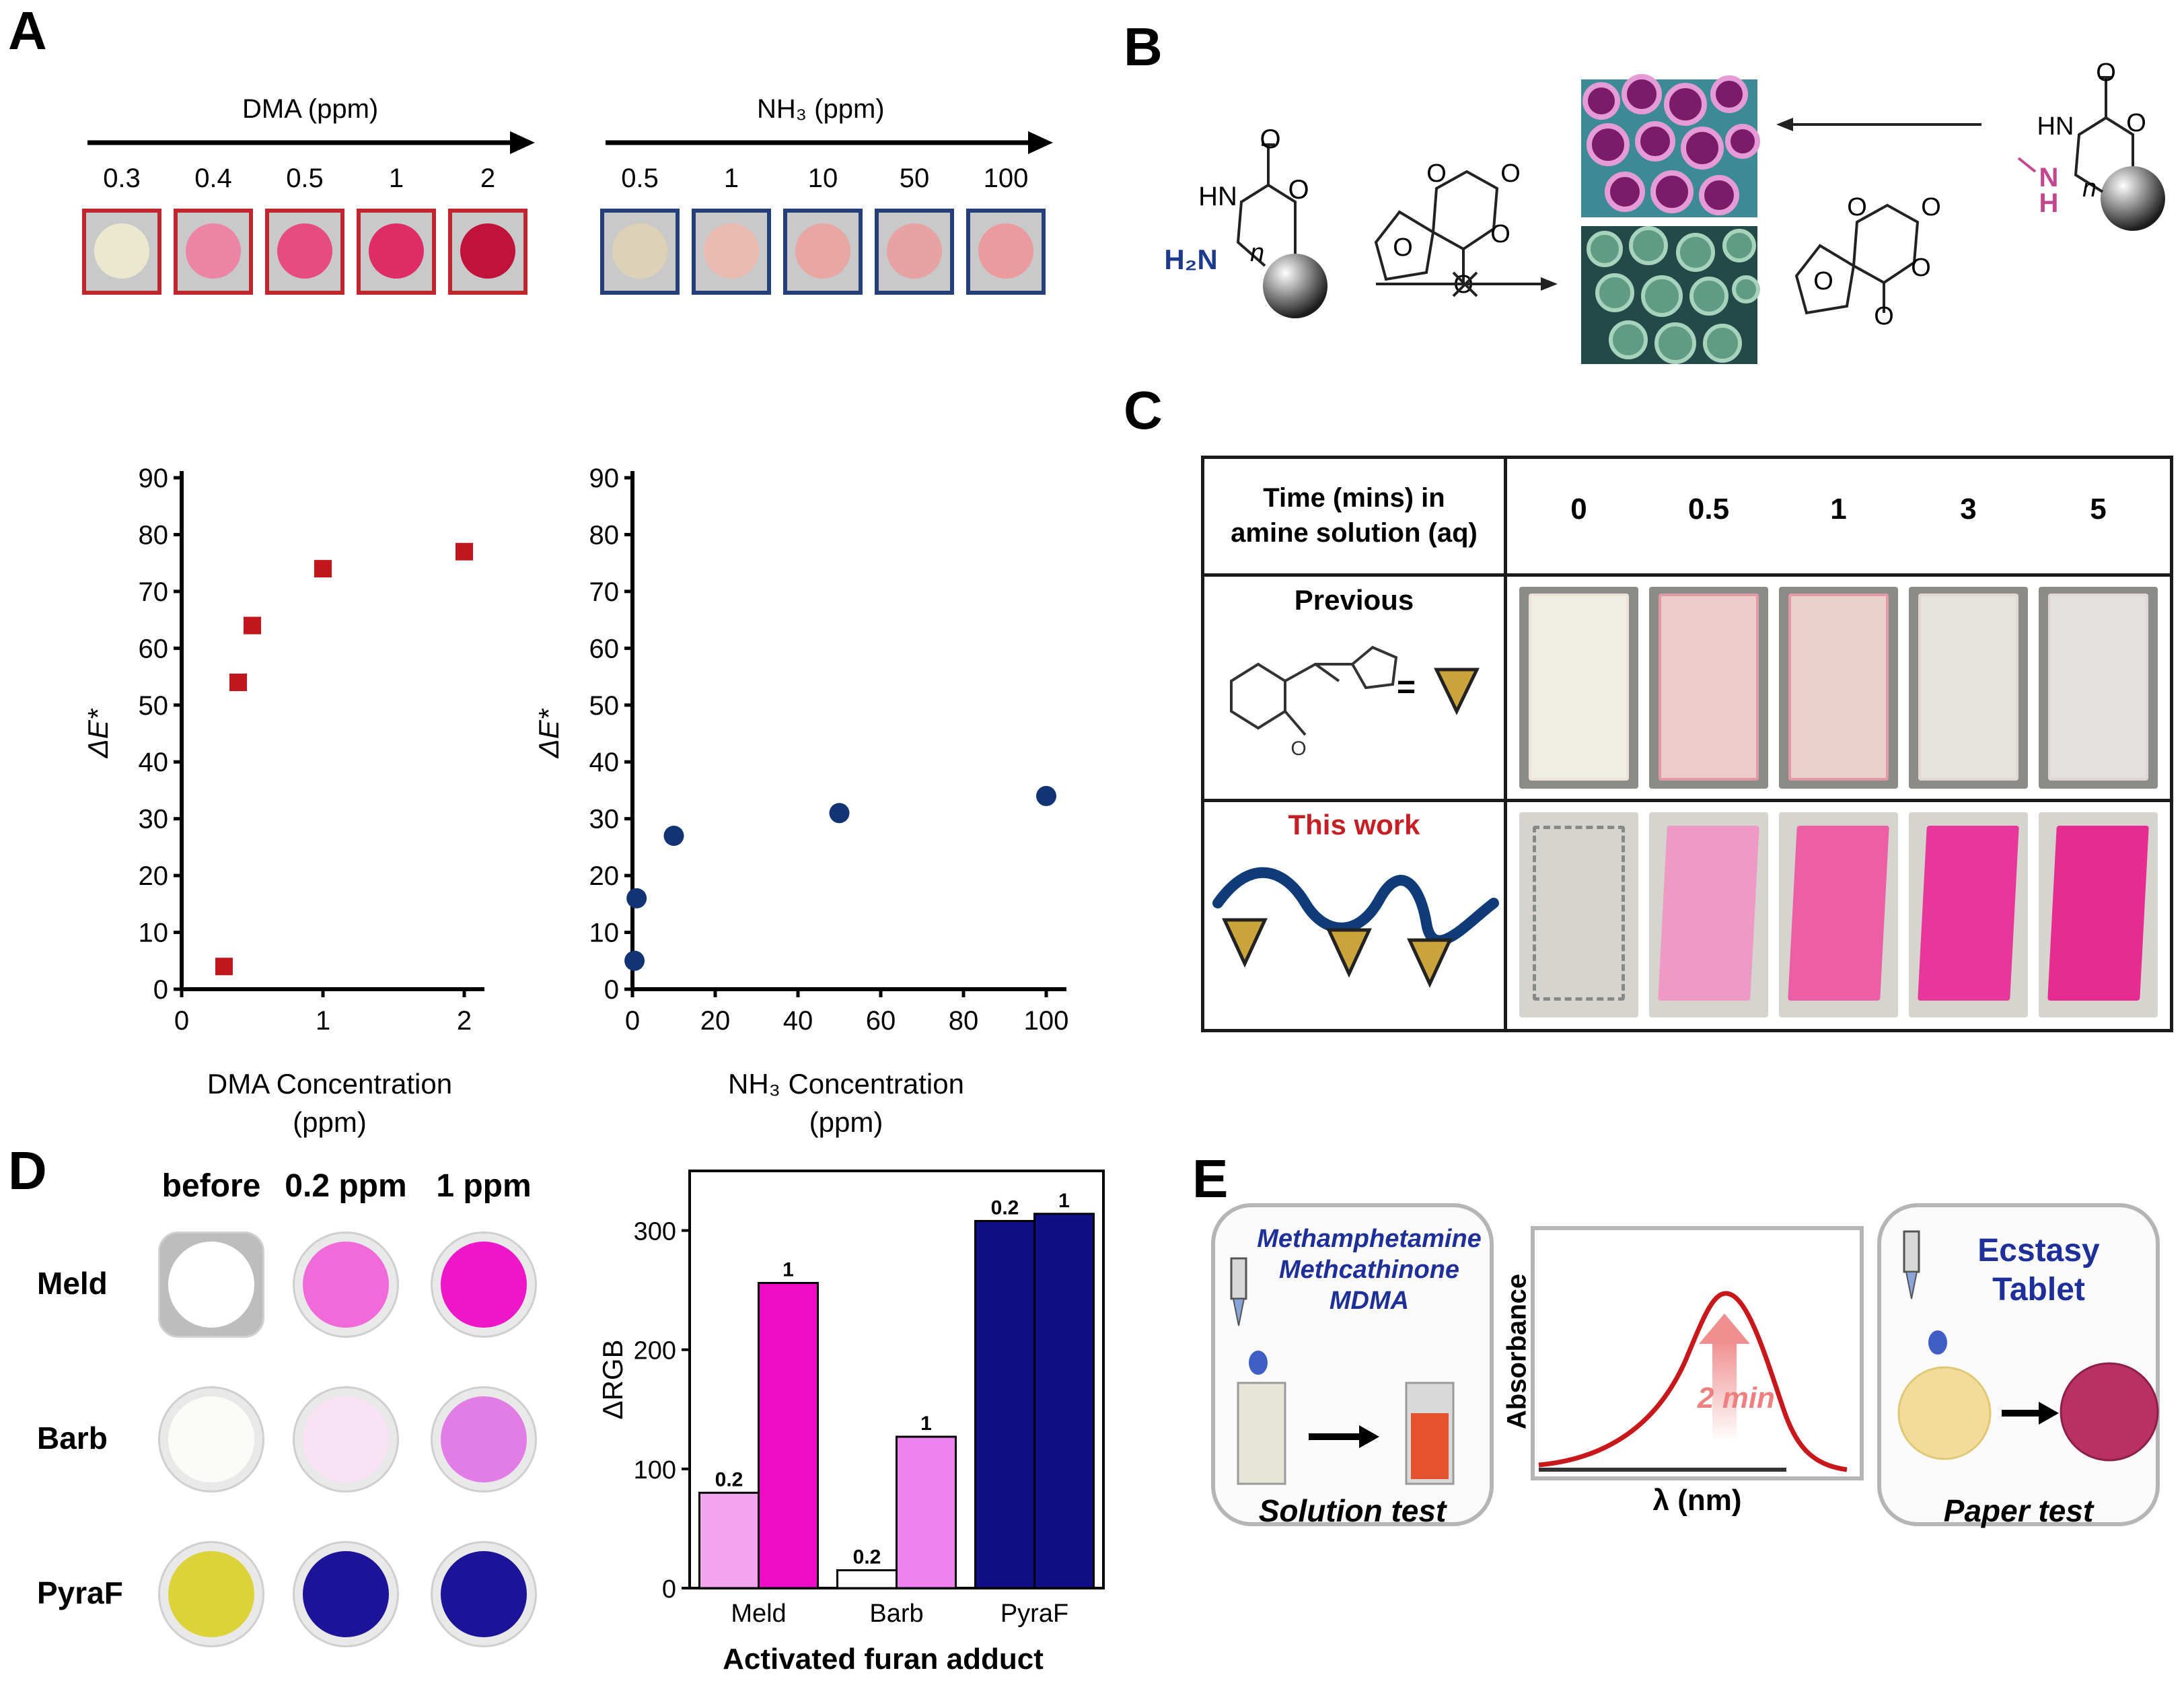 The image size is (2184, 1683). What do you see at coordinates (1838, 509) in the screenshot?
I see `time-column-header: 1` at bounding box center [1838, 509].